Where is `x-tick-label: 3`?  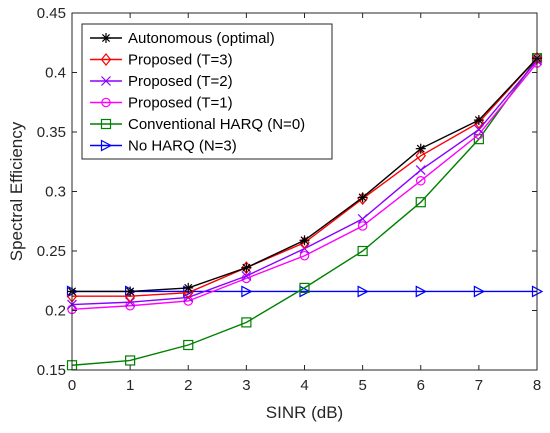
x-tick-label: 3 is located at coordinates (246, 385).